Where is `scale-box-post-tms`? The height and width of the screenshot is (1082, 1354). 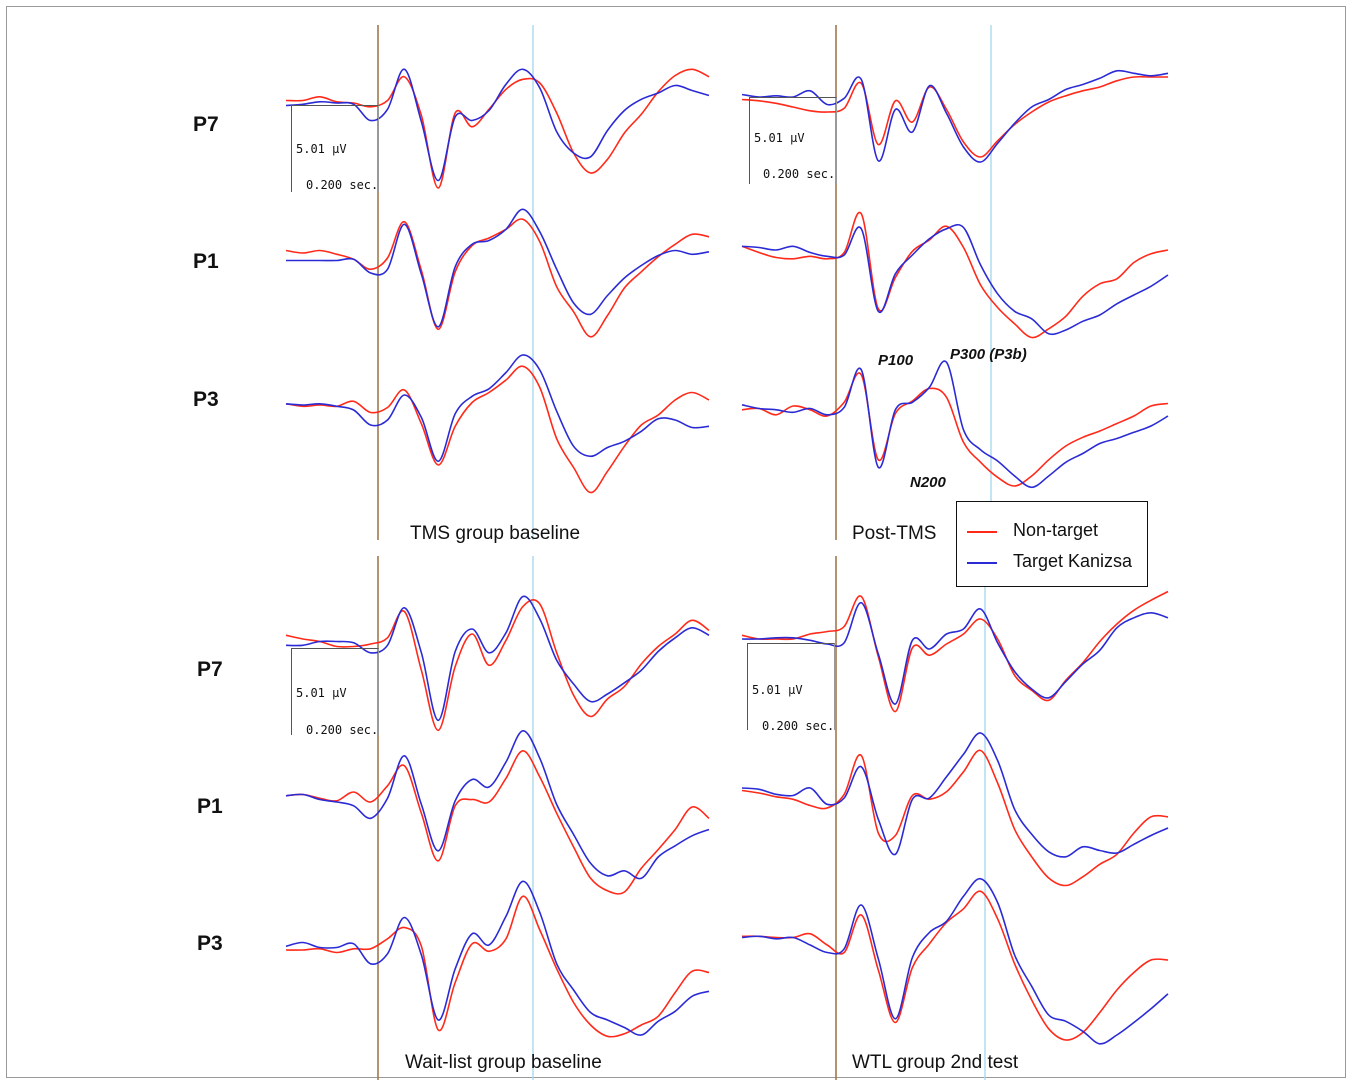
scale-box-post-tms is located at coordinates (793, 140).